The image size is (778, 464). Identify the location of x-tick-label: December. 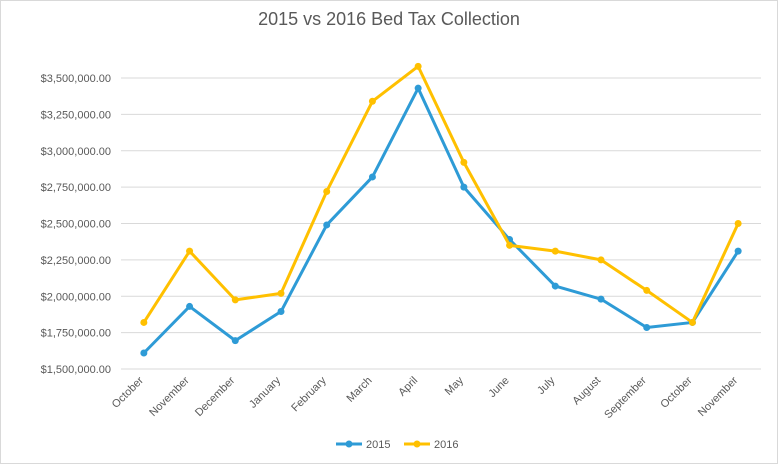
(215, 396).